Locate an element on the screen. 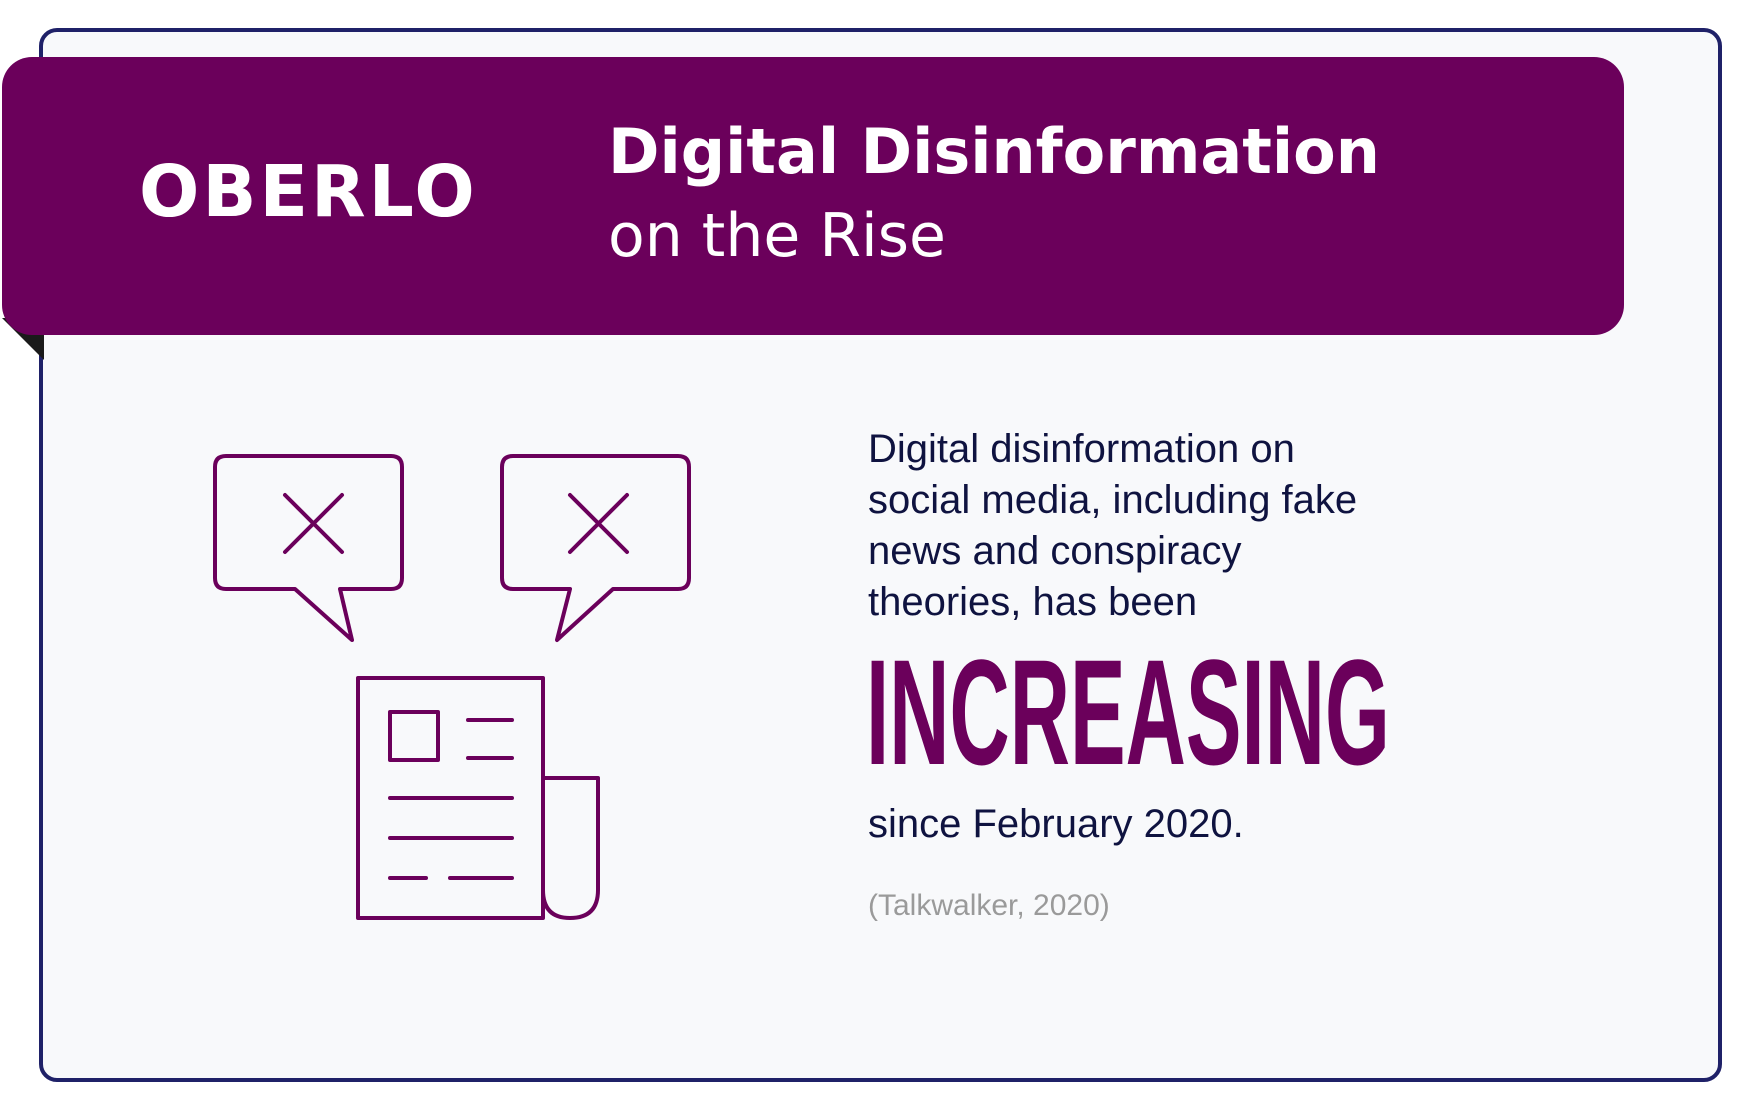 The height and width of the screenshot is (1105, 1740). highlight-word: INCREASING is located at coordinates (1128, 712).